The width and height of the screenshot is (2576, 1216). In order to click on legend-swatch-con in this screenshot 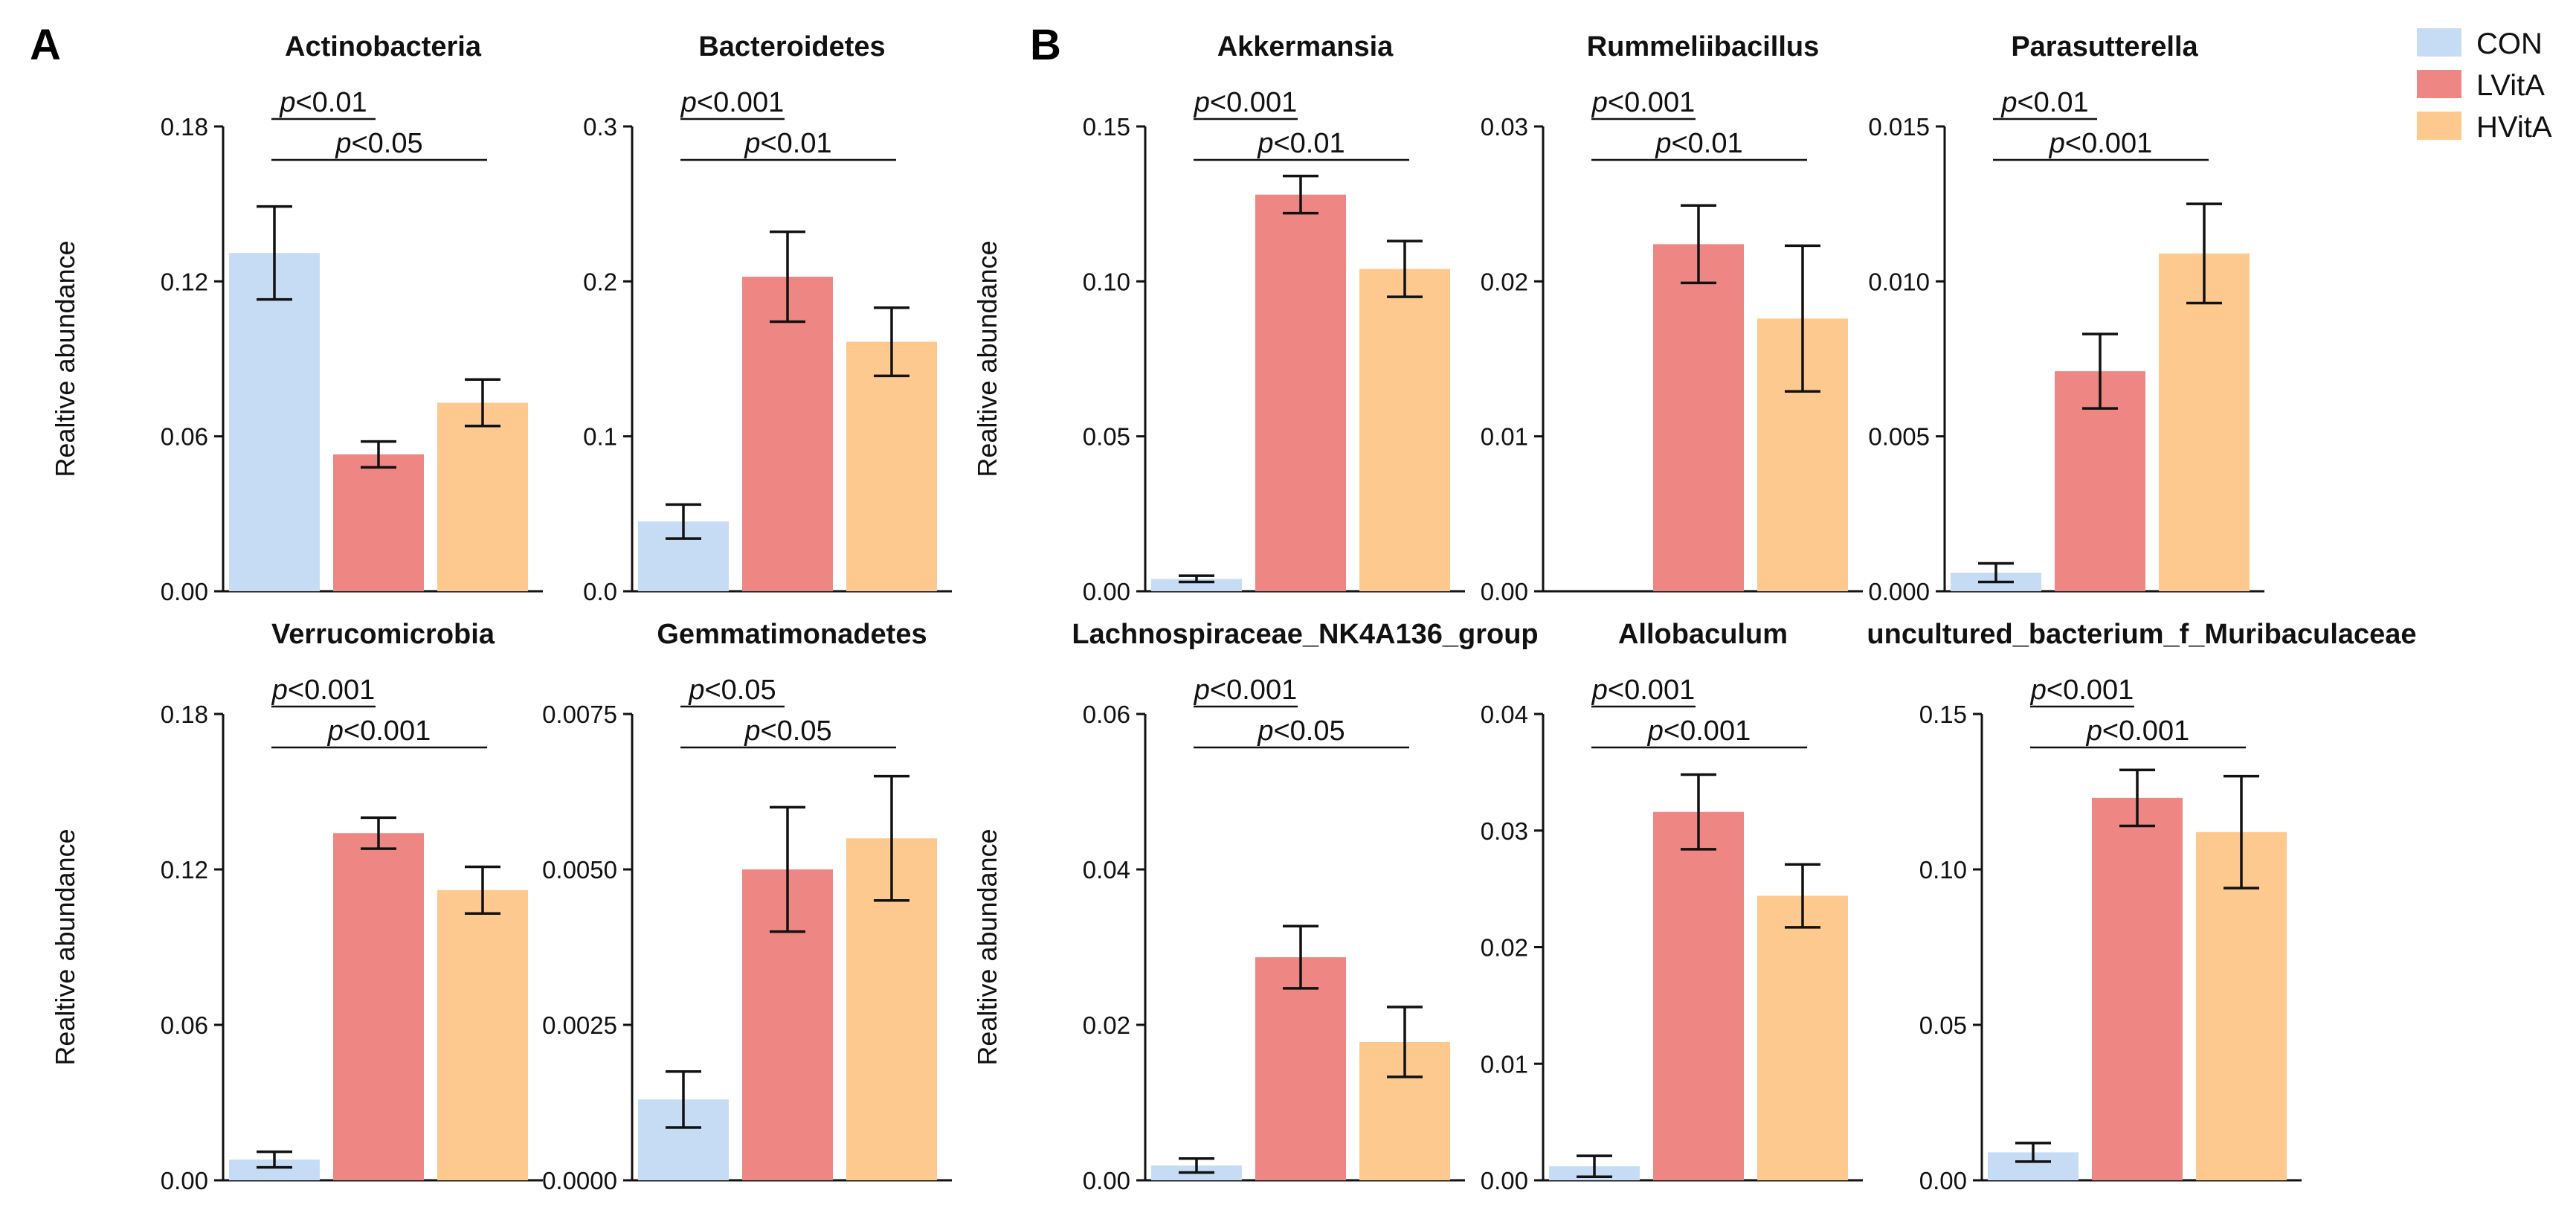, I will do `click(2439, 42)`.